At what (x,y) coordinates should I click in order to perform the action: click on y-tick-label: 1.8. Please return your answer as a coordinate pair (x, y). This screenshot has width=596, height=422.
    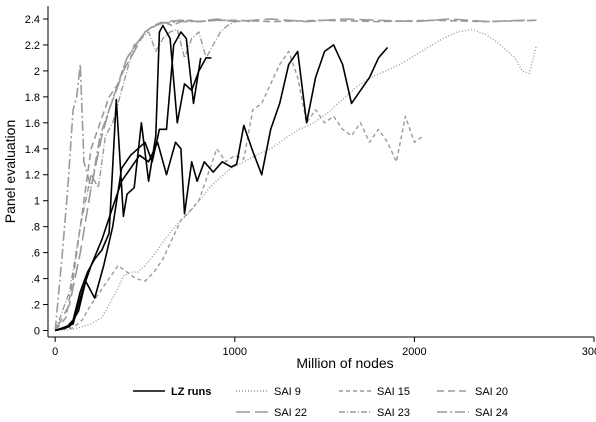
    Looking at the image, I should click on (32, 98).